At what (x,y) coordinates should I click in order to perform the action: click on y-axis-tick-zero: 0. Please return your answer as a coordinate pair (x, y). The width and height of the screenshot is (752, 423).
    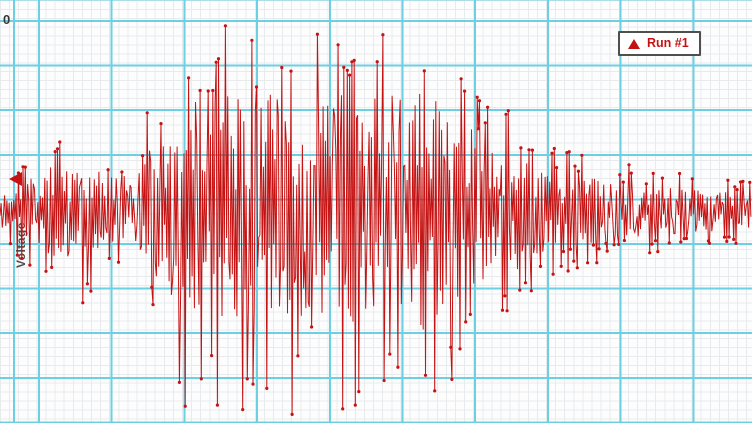
    Looking at the image, I should click on (7, 19).